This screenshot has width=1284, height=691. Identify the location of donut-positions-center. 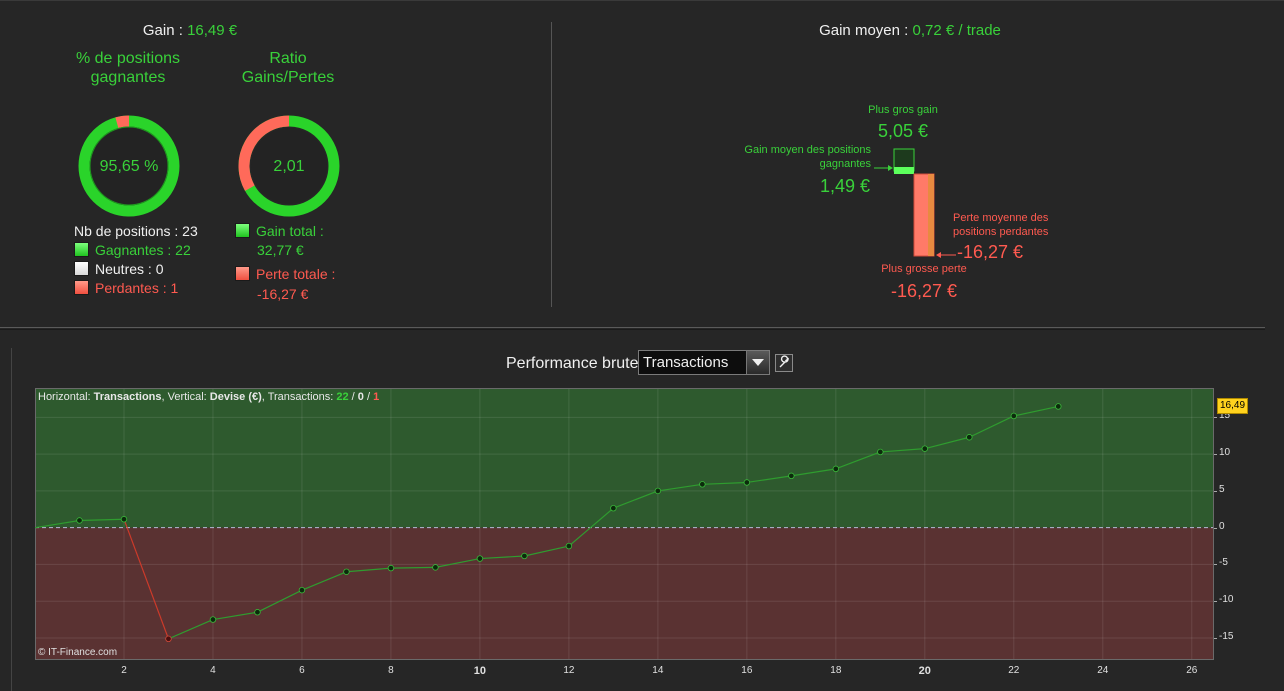
(129, 166).